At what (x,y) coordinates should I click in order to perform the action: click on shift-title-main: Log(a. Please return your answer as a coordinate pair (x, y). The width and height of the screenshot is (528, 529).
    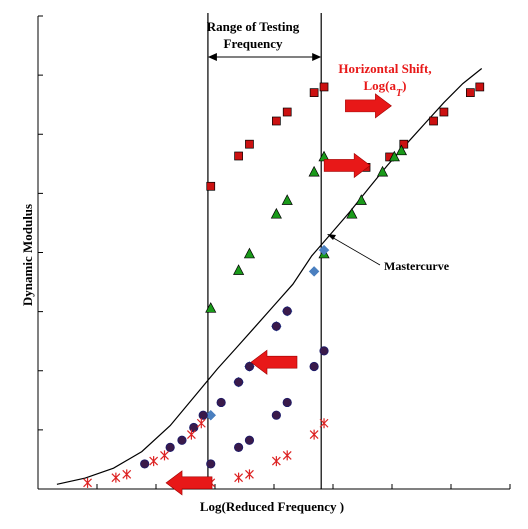
    Looking at the image, I should click on (380, 85).